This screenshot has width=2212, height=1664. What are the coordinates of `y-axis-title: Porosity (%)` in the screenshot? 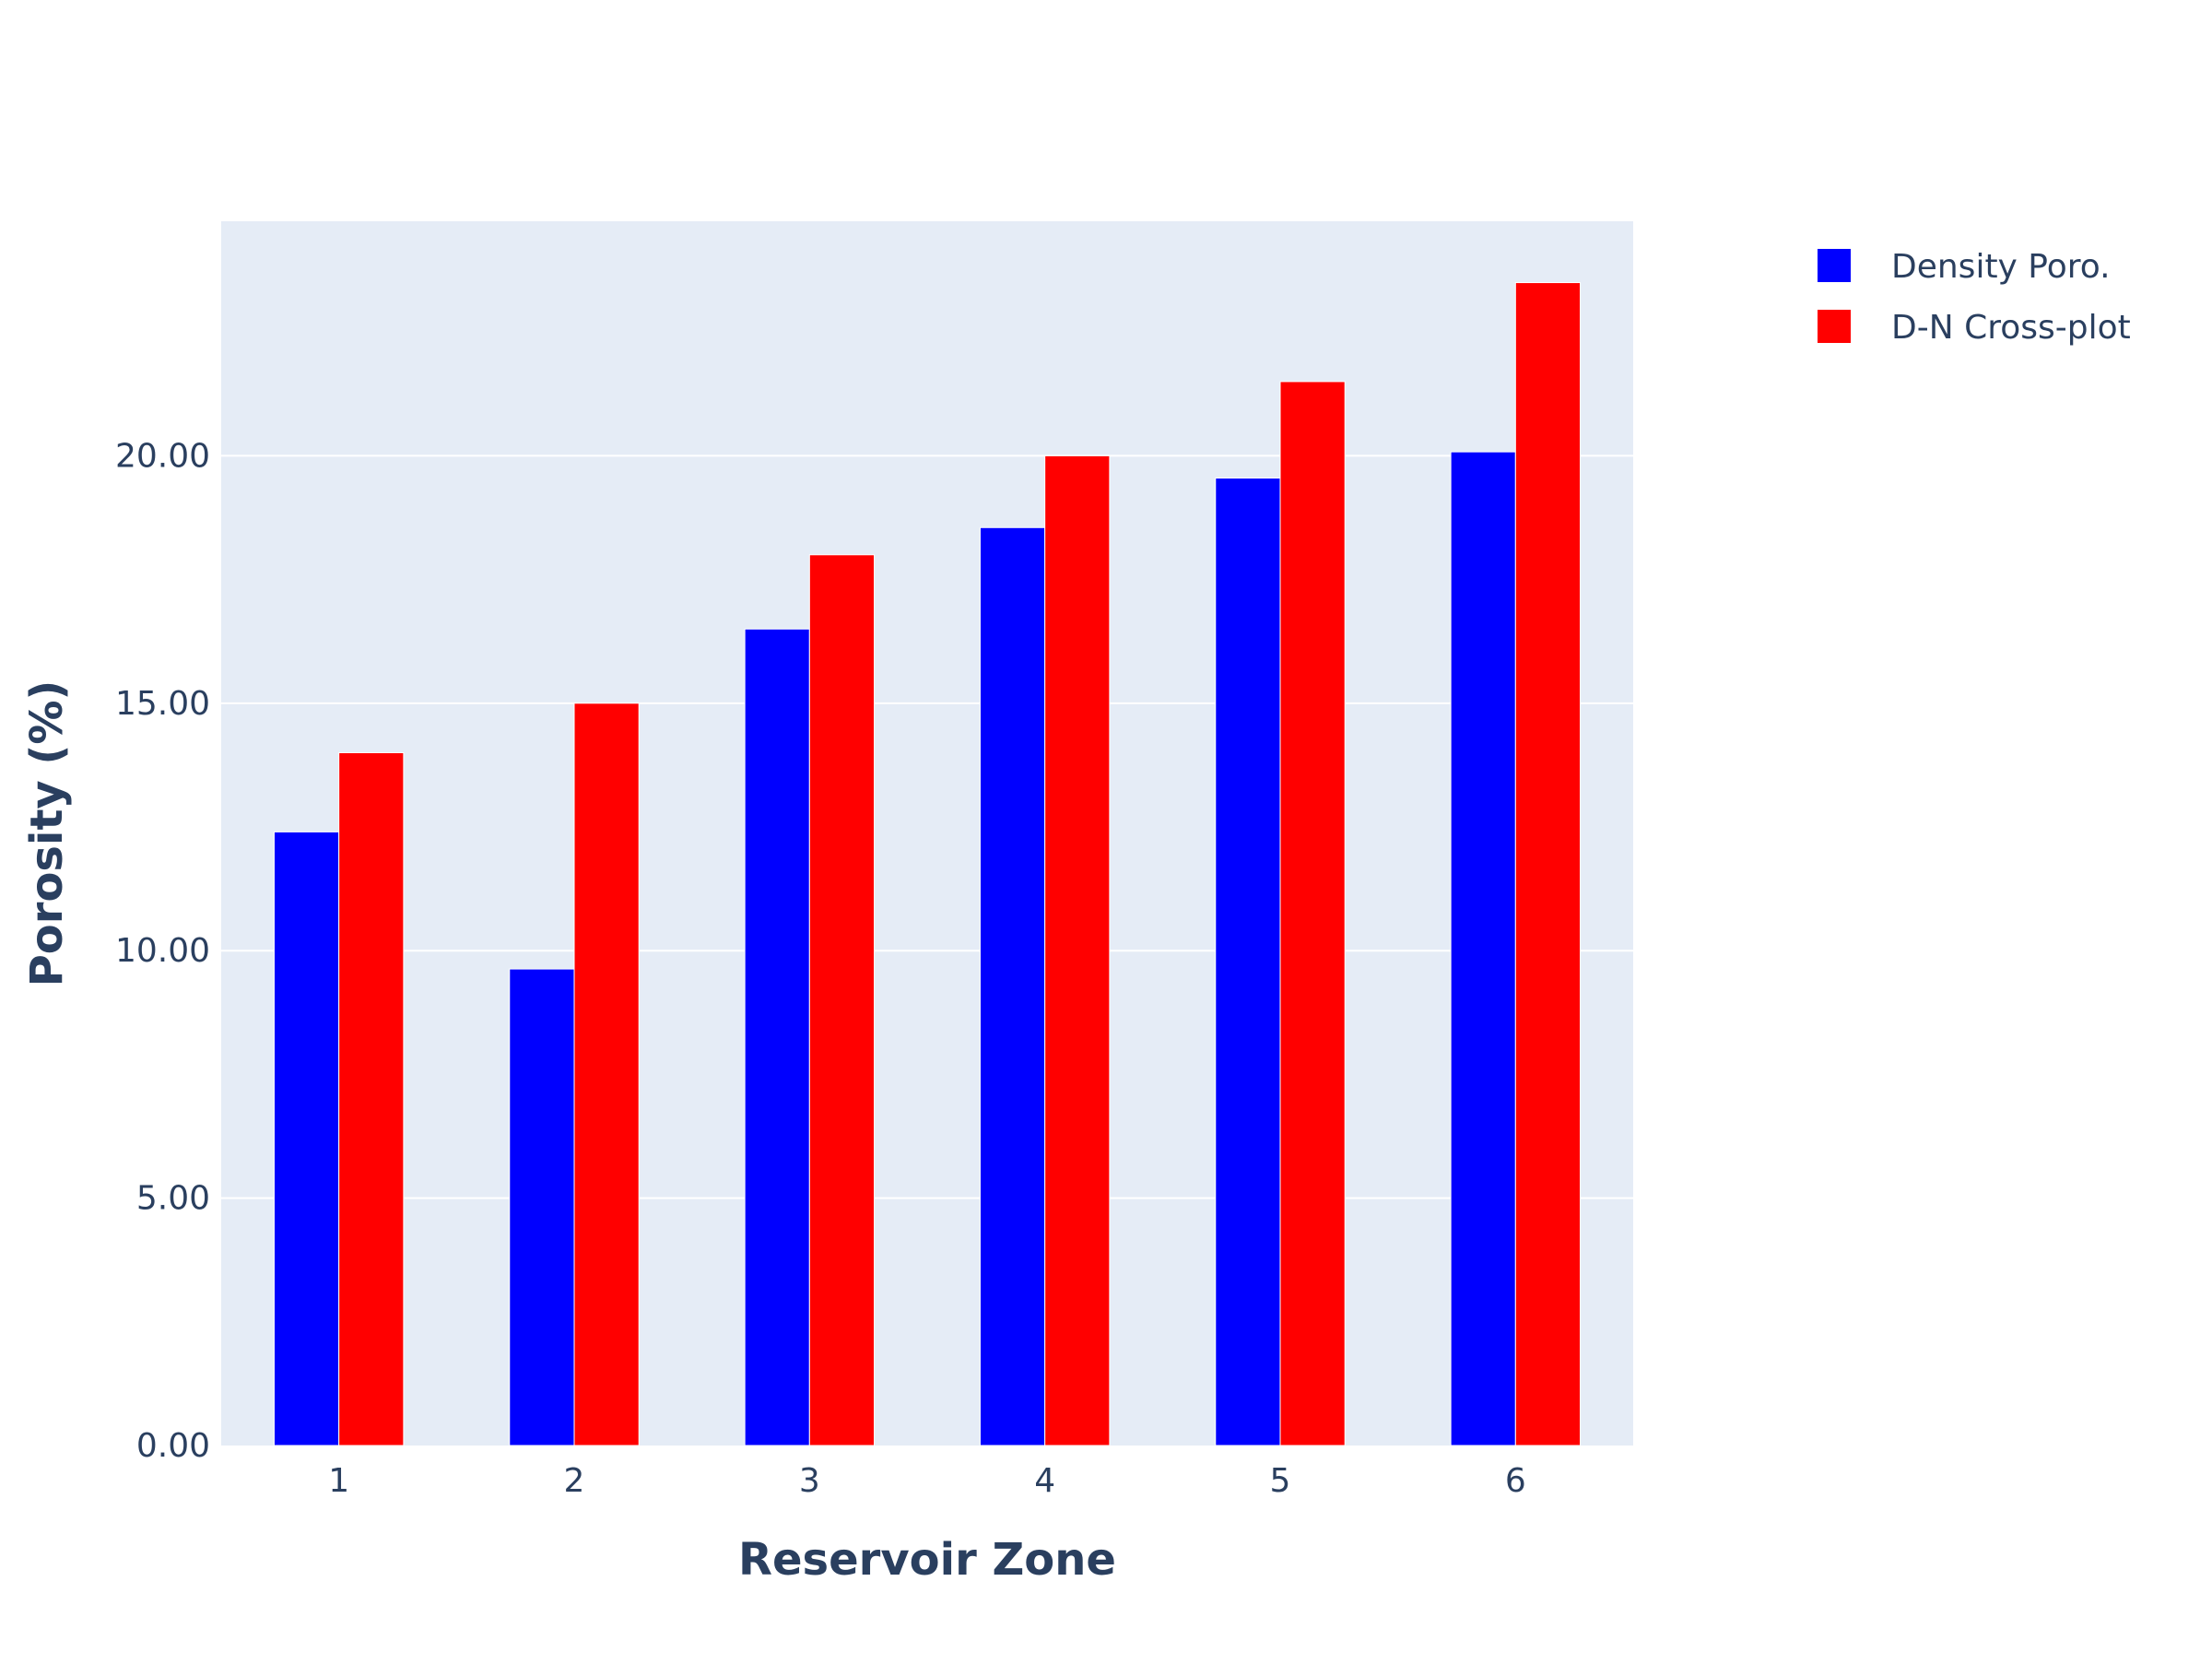 It's located at (47, 833).